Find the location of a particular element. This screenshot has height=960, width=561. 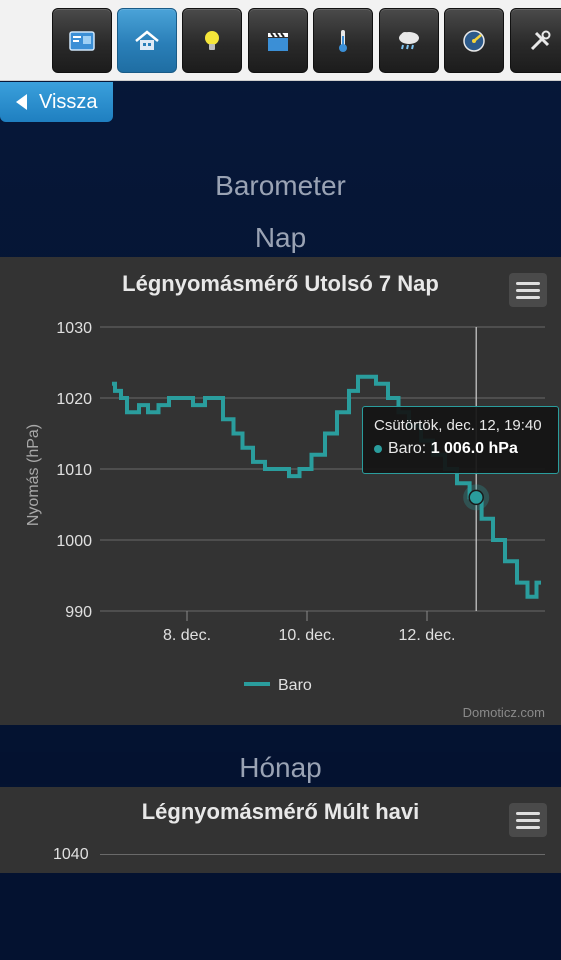

x-tick-label: 10. dec. is located at coordinates (307, 635).